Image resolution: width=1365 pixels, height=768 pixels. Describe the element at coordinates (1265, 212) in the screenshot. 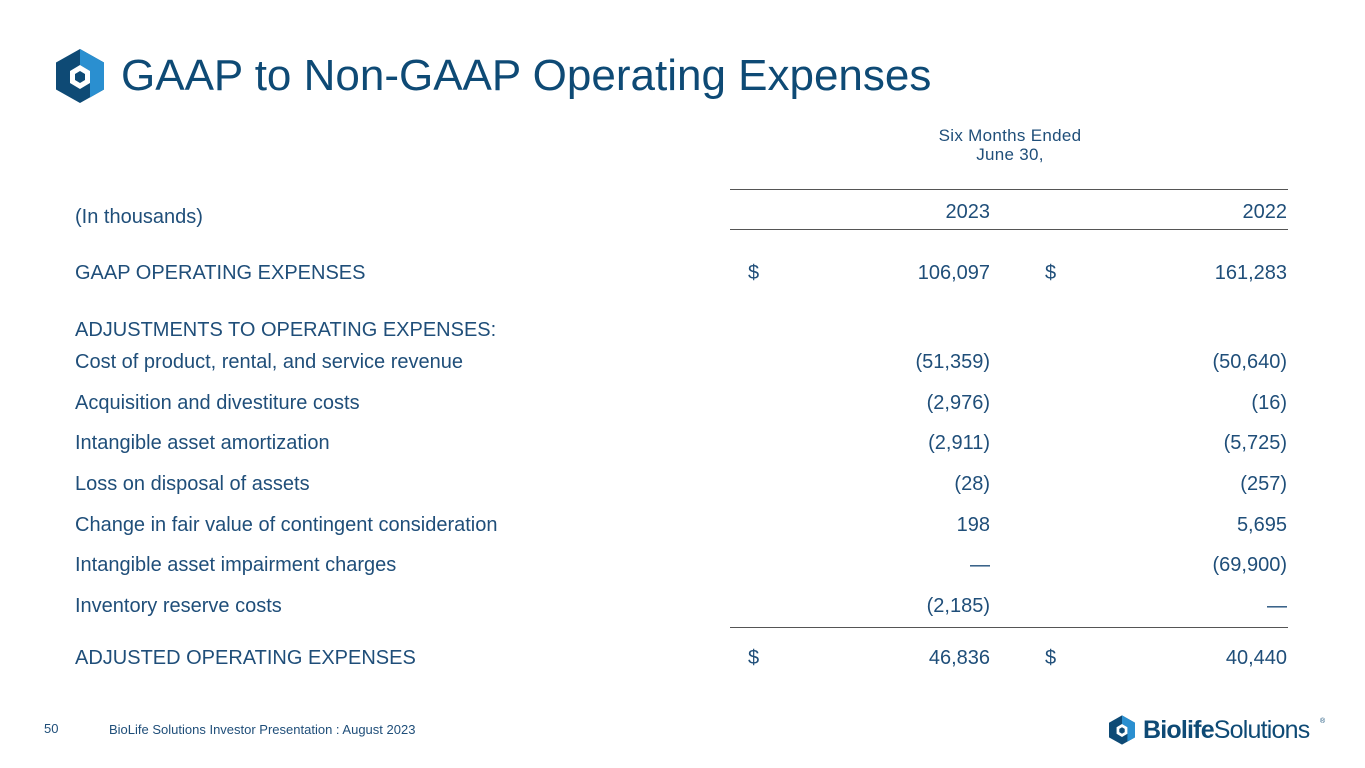

I see `column-header-2022: 2022` at that location.